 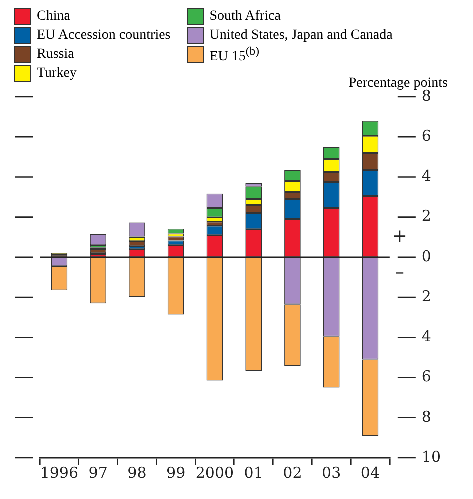 What do you see at coordinates (215, 473) in the screenshot?
I see `x-tick-label: 2000` at bounding box center [215, 473].